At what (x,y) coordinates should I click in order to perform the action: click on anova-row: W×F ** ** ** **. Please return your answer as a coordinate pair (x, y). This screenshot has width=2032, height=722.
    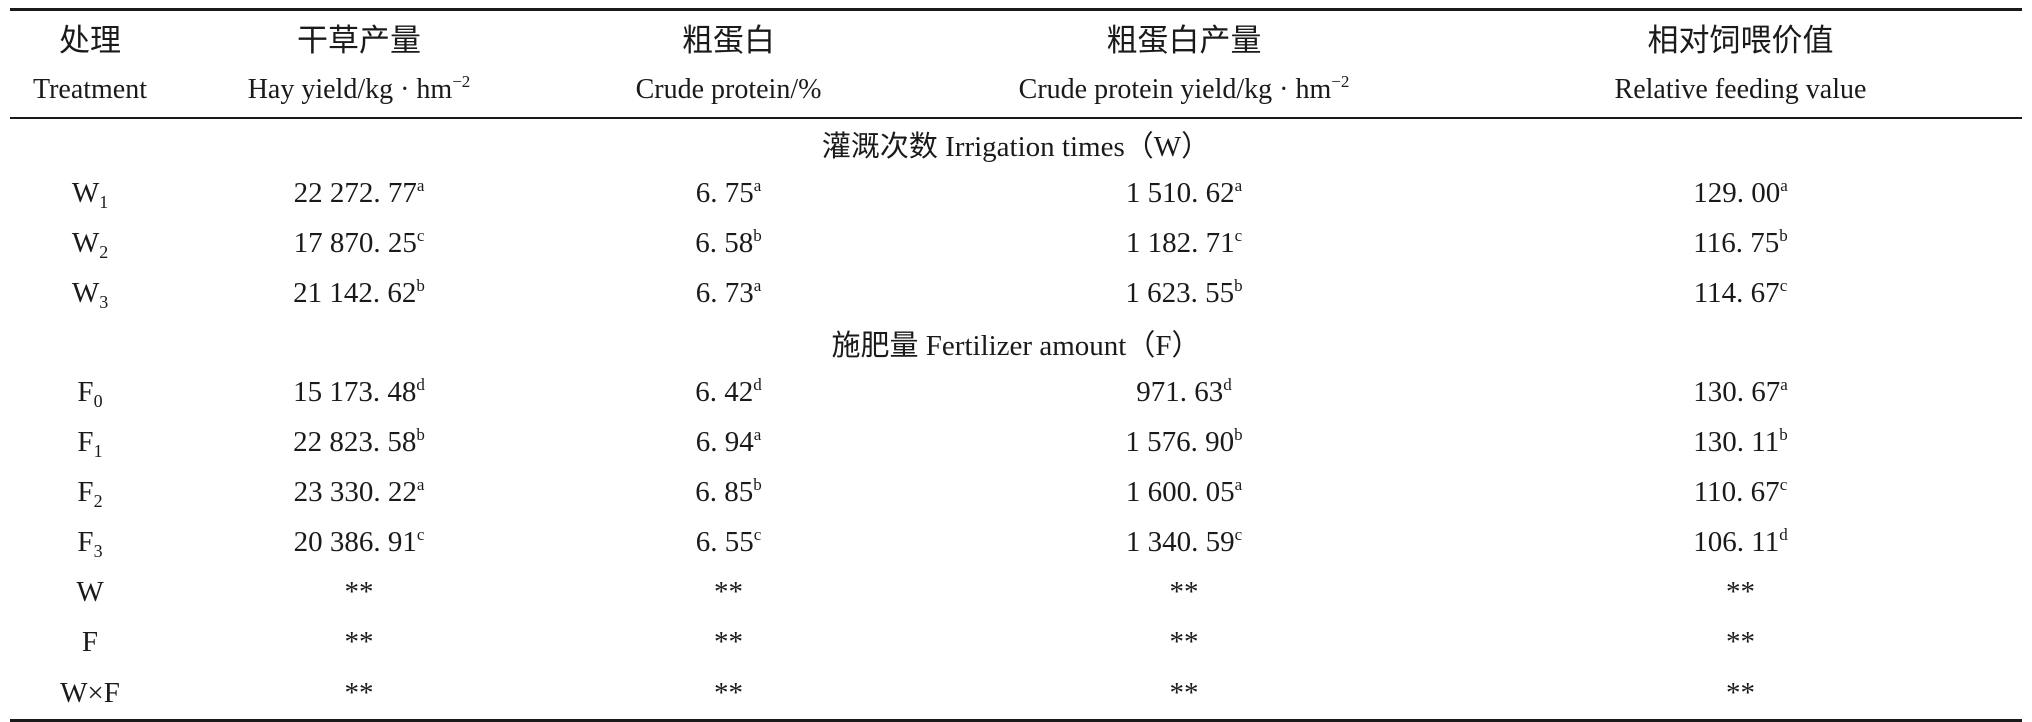
    Looking at the image, I should click on (1016, 694).